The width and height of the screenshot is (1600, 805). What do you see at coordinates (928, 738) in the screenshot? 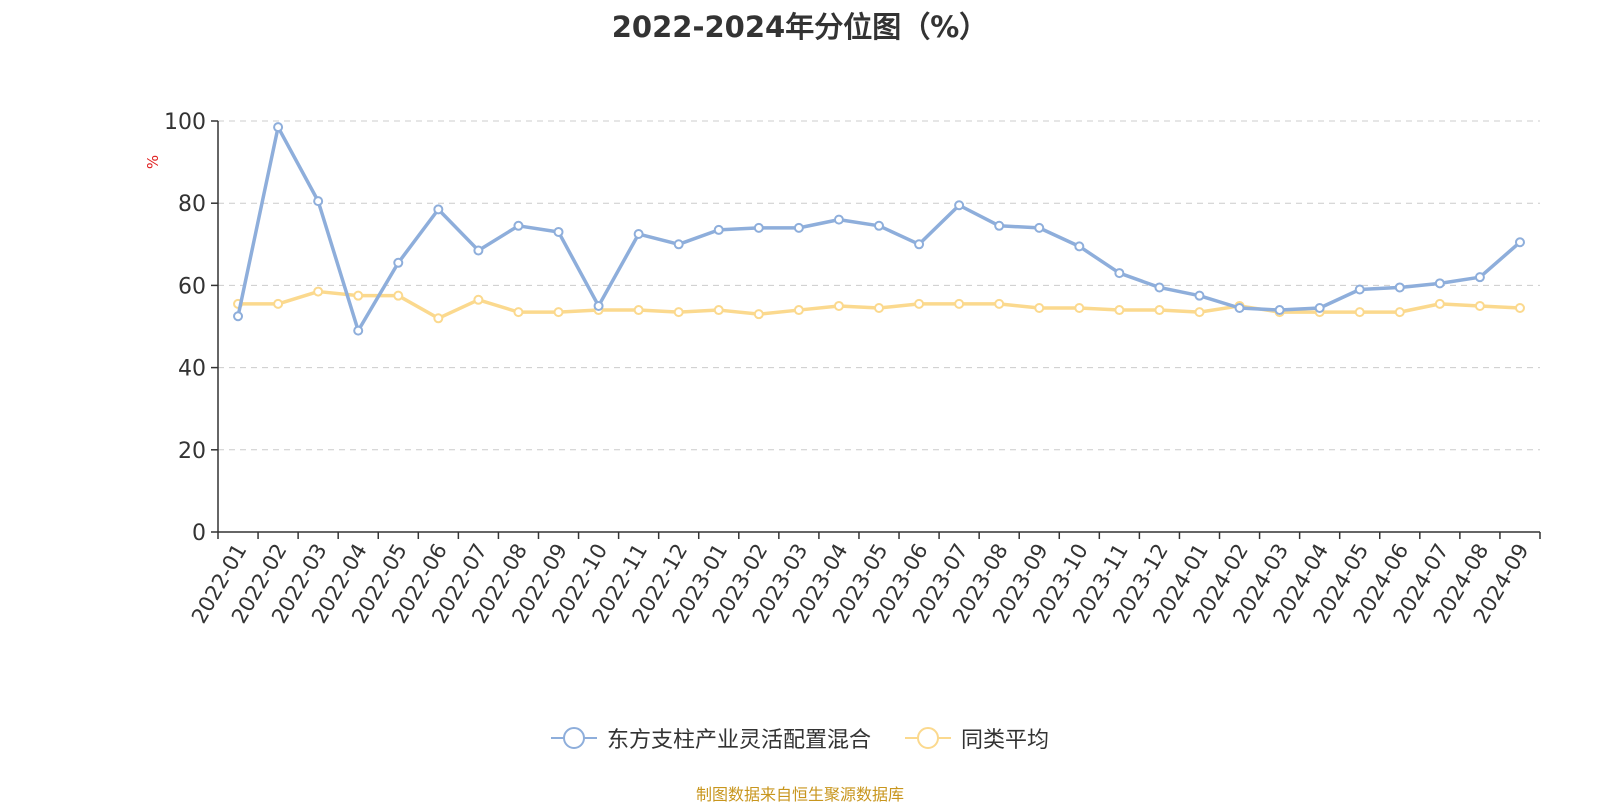
I see `legend-marker-average` at bounding box center [928, 738].